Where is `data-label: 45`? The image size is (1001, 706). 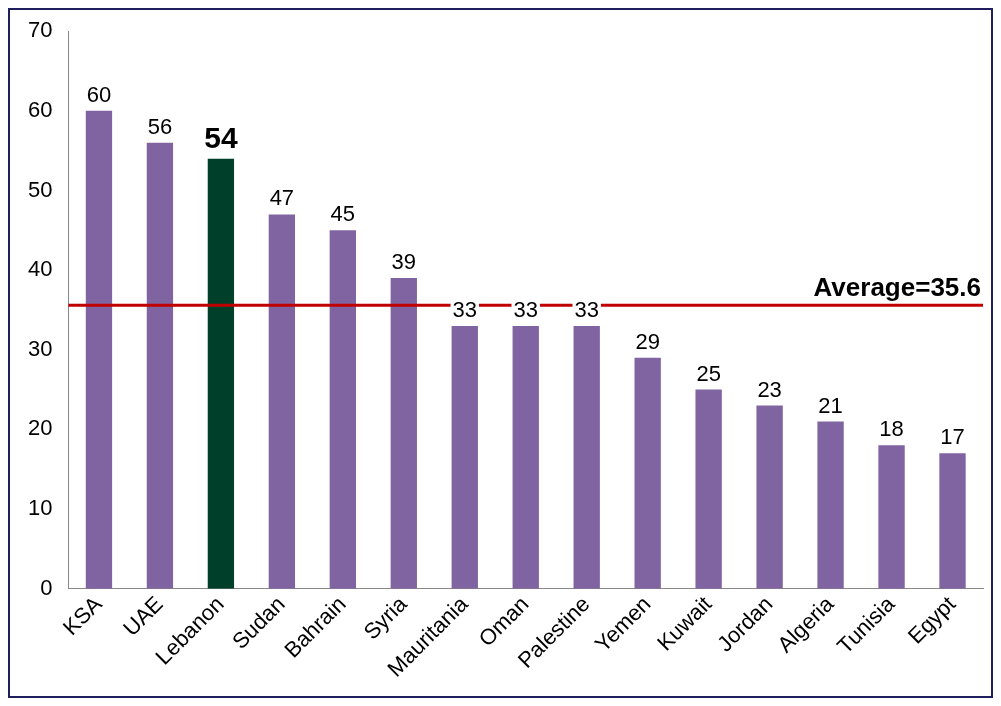
data-label: 45 is located at coordinates (343, 214).